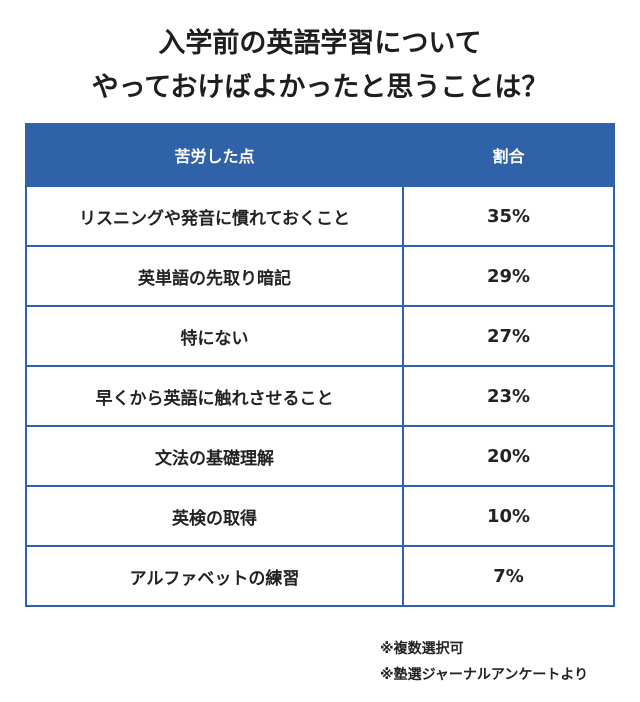 The width and height of the screenshot is (640, 702). Describe the element at coordinates (508, 576) in the screenshot. I see `row-ratio: 7%` at that location.